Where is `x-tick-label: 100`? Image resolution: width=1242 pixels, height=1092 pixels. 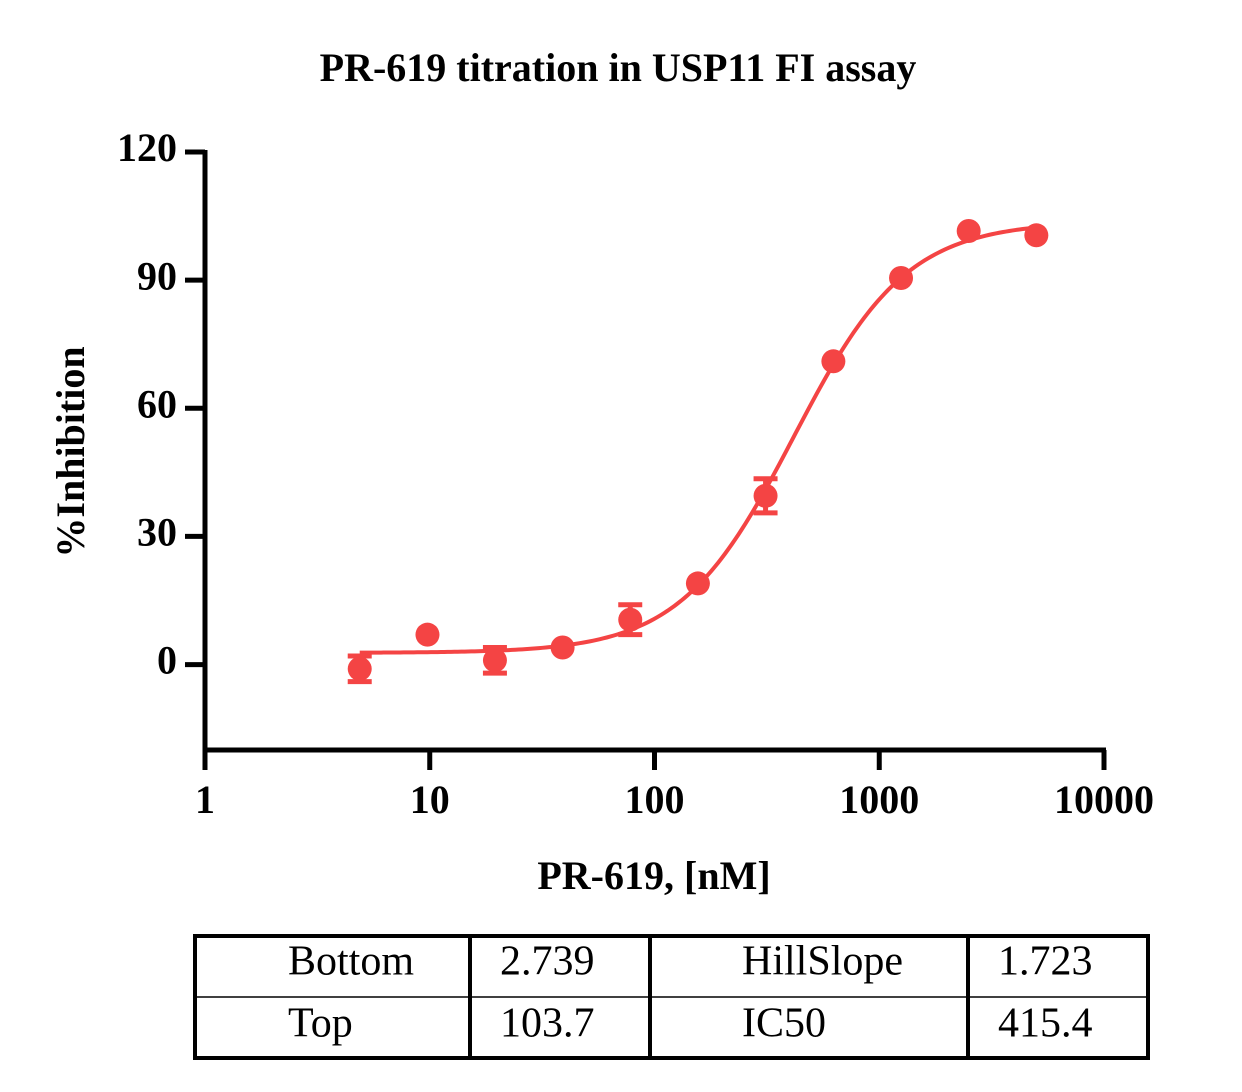 x-tick-label: 100 is located at coordinates (655, 799).